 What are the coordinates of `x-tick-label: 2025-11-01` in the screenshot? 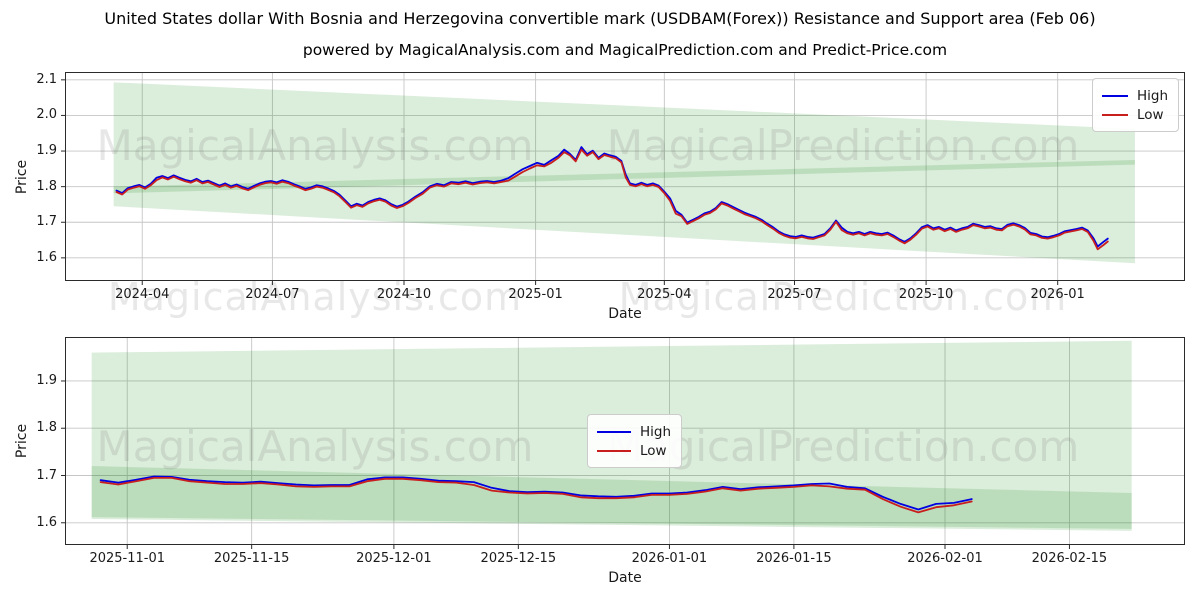 It's located at (127, 558).